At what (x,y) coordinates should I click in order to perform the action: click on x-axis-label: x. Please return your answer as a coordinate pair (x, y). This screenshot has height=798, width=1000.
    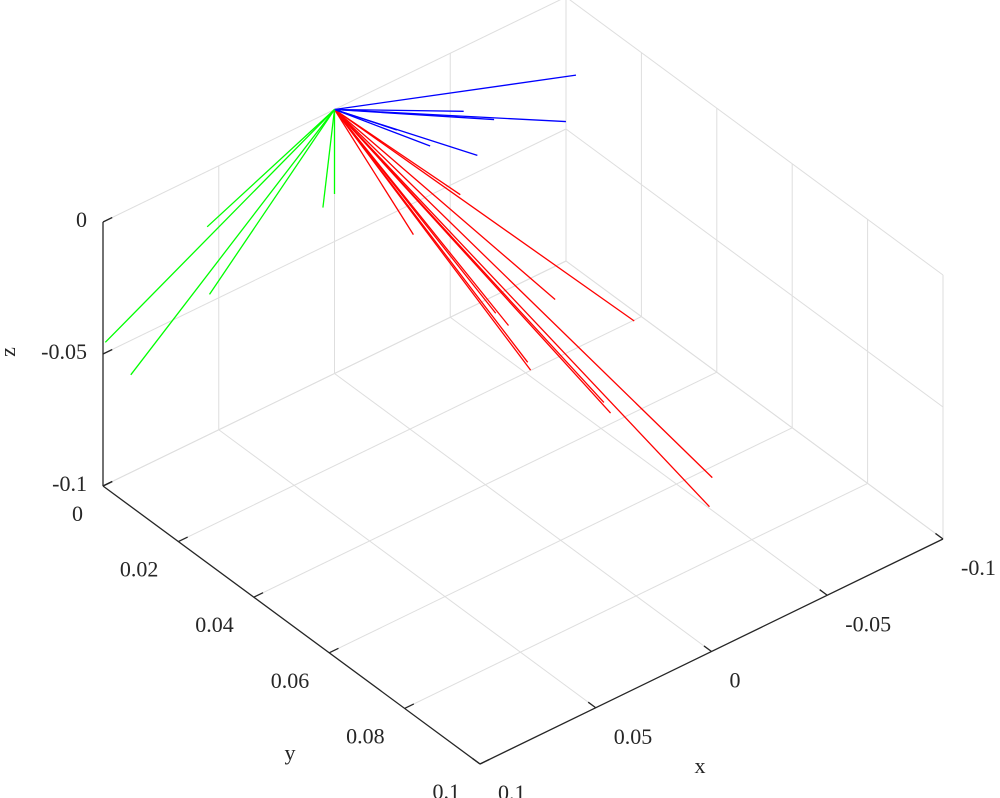
    Looking at the image, I should click on (700, 765).